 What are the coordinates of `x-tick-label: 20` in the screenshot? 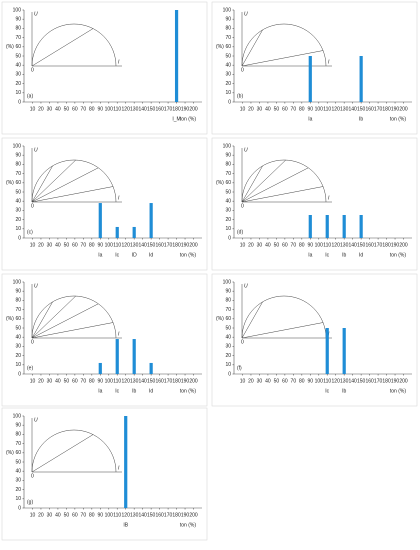 It's located at (251, 109).